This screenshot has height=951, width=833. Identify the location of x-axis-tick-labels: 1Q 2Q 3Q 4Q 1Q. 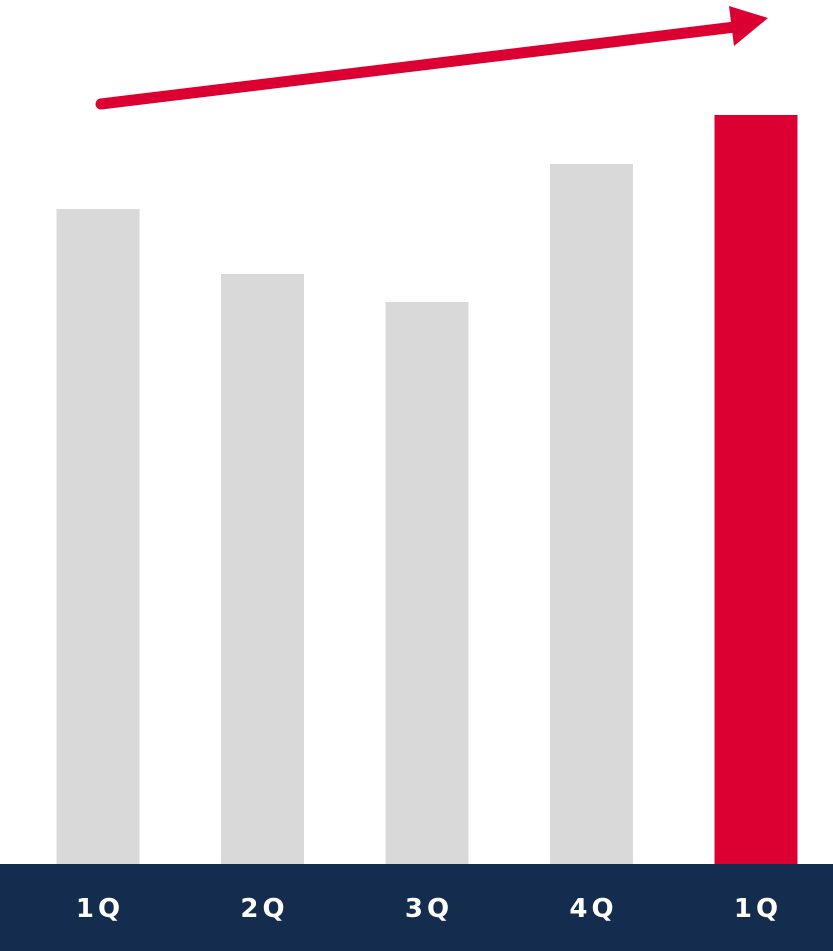
(429, 909).